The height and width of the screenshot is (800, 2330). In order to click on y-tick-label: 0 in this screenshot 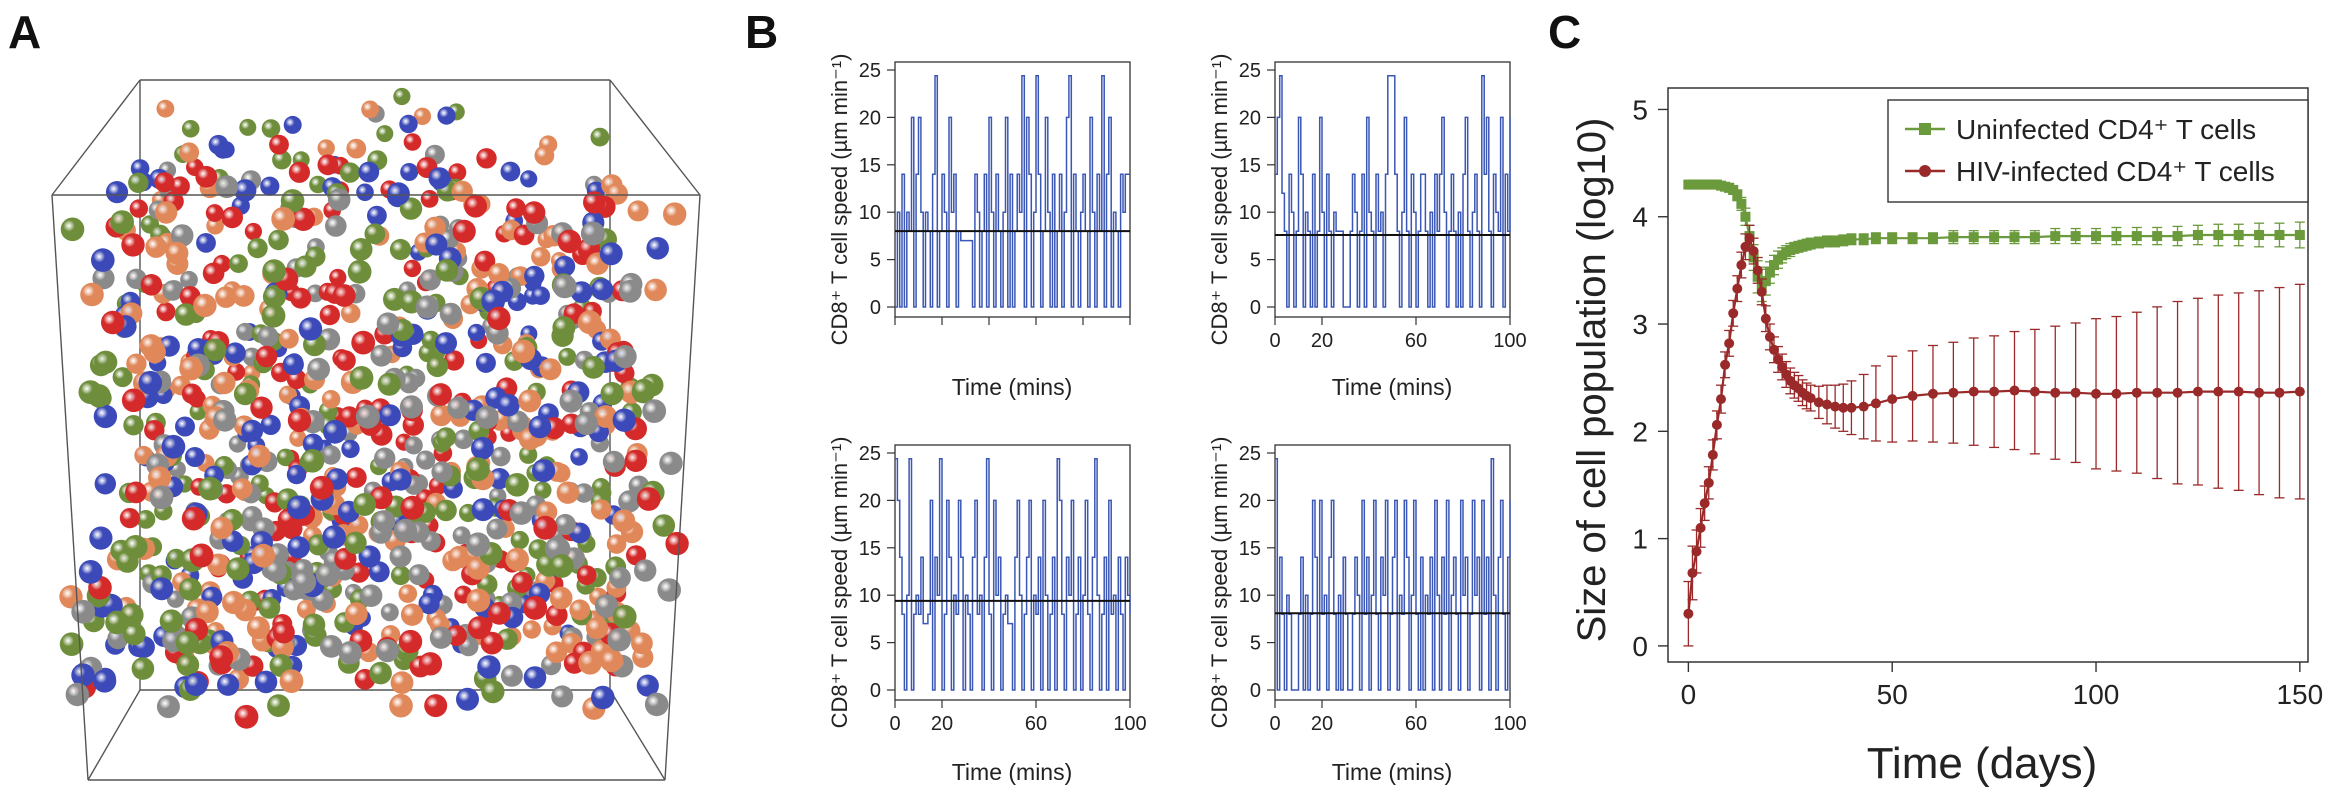, I will do `click(1640, 646)`.